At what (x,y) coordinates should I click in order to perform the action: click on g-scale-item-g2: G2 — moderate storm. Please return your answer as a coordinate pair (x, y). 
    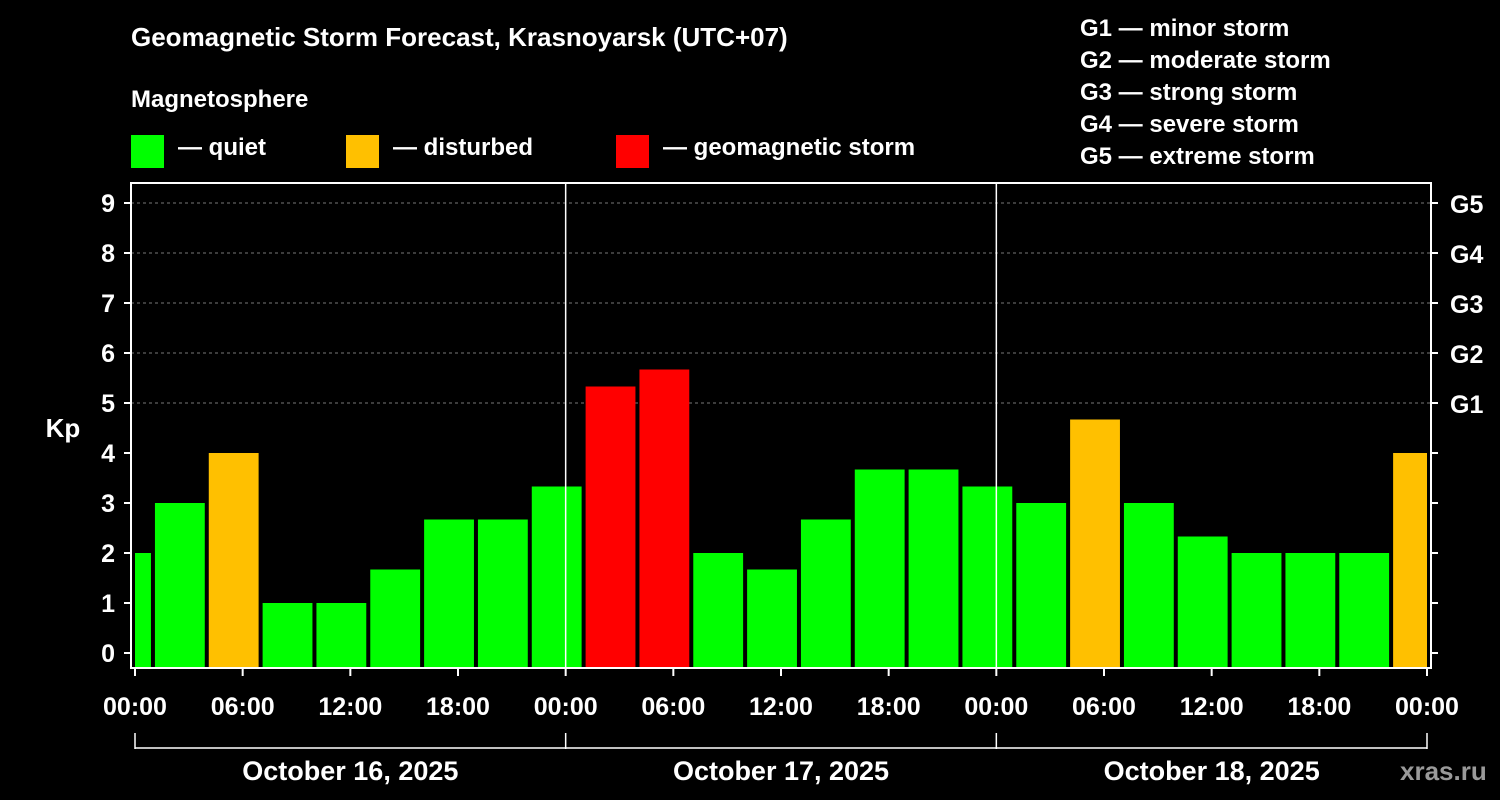
    Looking at the image, I should click on (1205, 60).